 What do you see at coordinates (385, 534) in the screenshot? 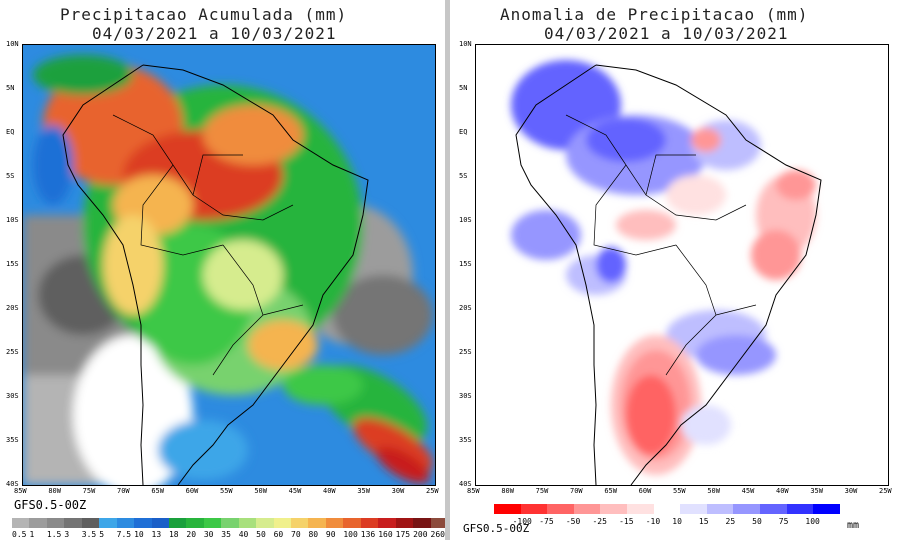
I see `colorbar-tick-label: 160` at bounding box center [385, 534].